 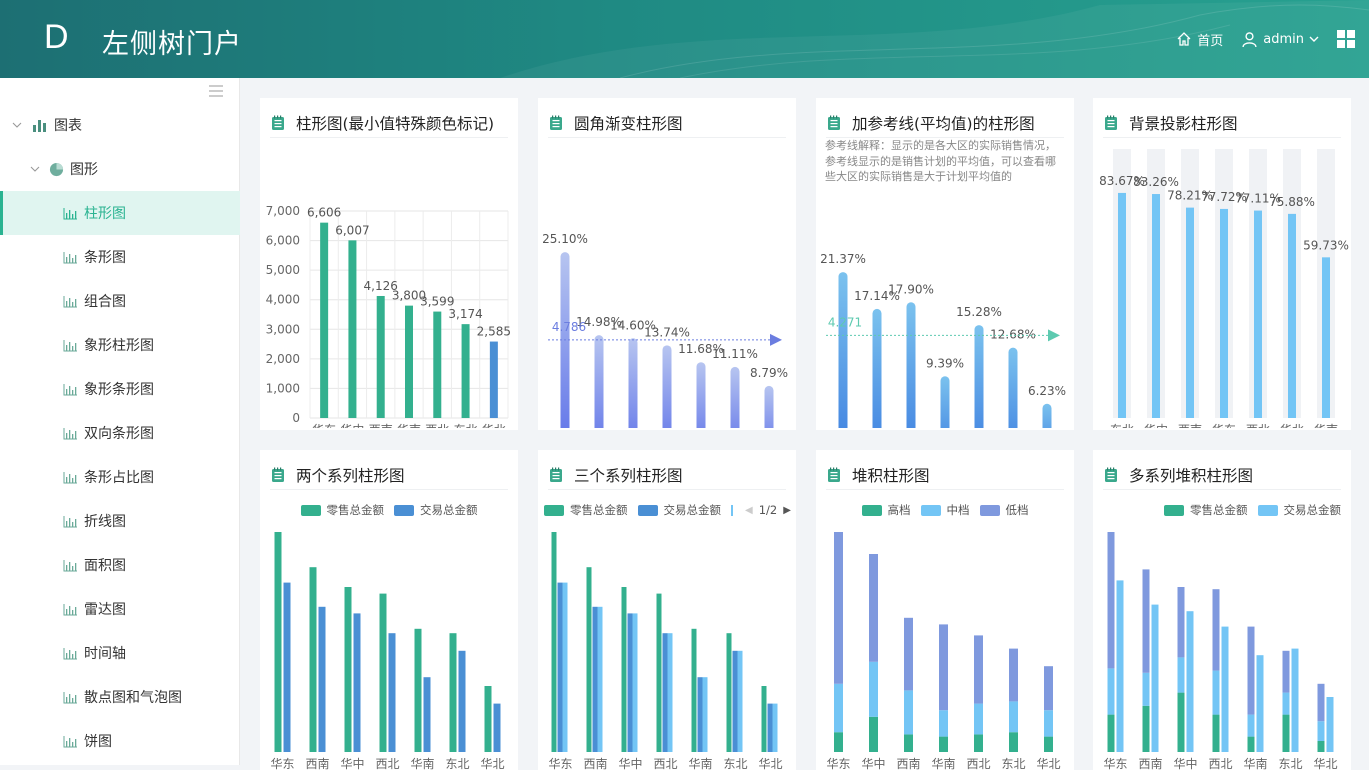 I want to click on sidebar-item-7: 条形占比图, so click(x=120, y=477).